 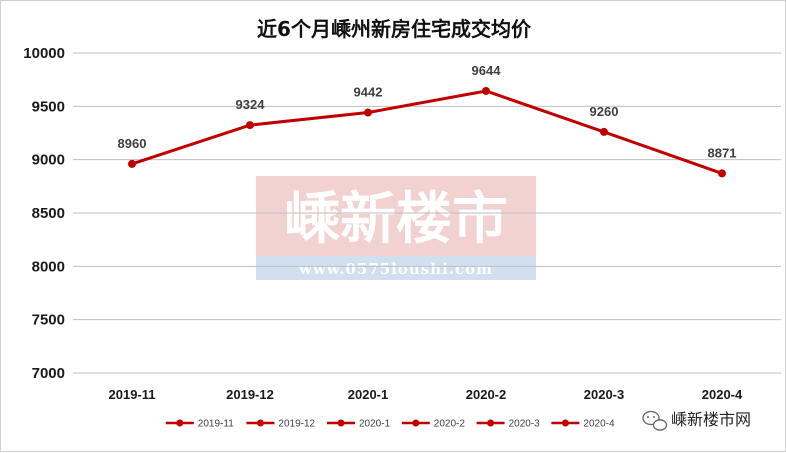 What do you see at coordinates (722, 394) in the screenshot?
I see `x-tick-label: 2020-4` at bounding box center [722, 394].